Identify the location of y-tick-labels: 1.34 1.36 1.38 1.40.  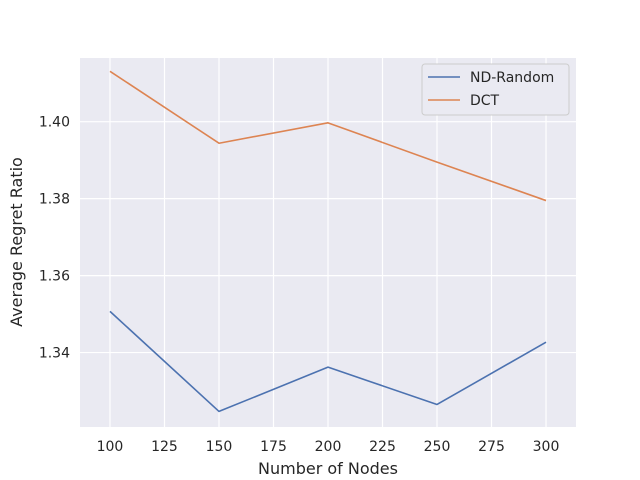
(54, 238).